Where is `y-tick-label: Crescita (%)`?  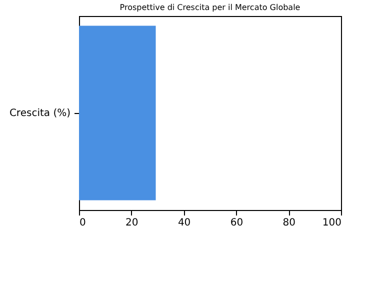 y-tick-label: Crescita (%) is located at coordinates (40, 113).